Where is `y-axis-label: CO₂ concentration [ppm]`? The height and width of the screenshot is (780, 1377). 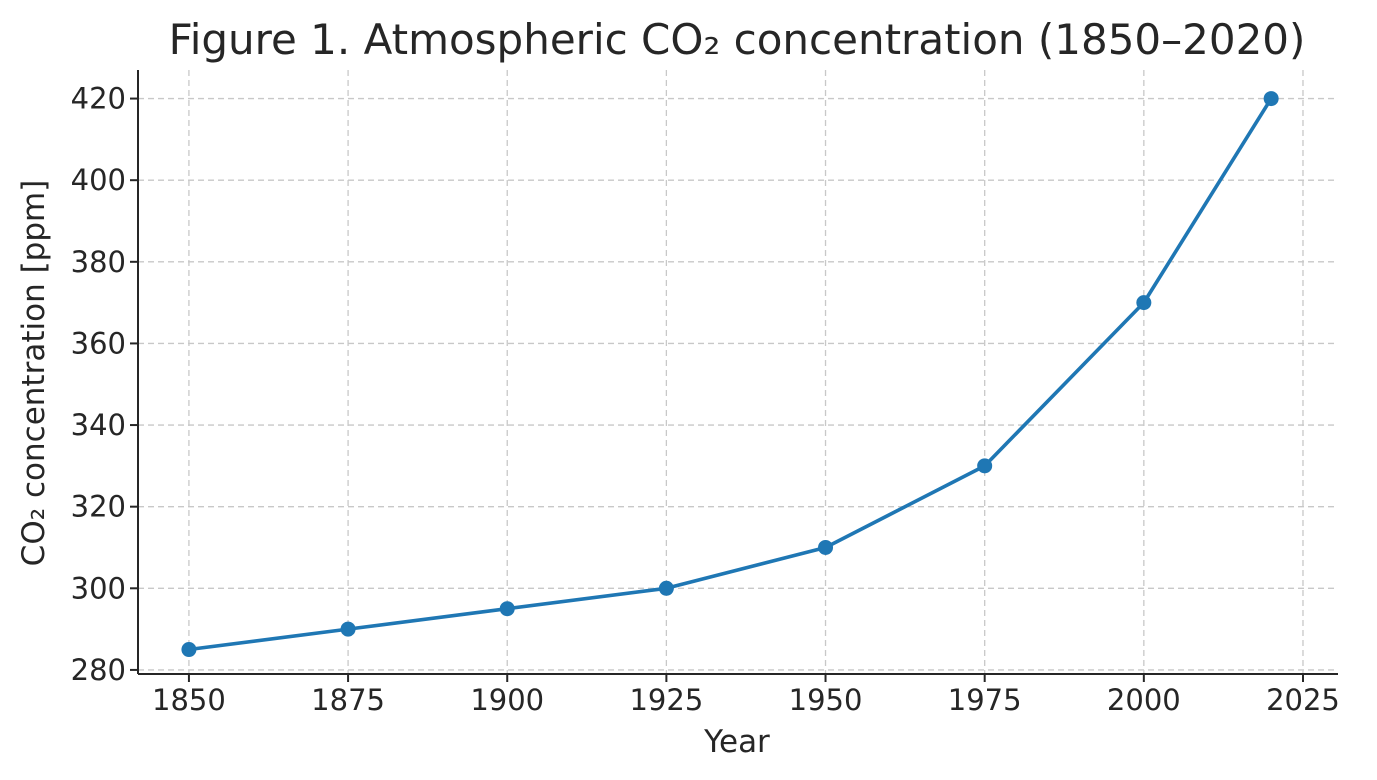
y-axis-label: CO₂ concentration [ppm] is located at coordinates (34, 373).